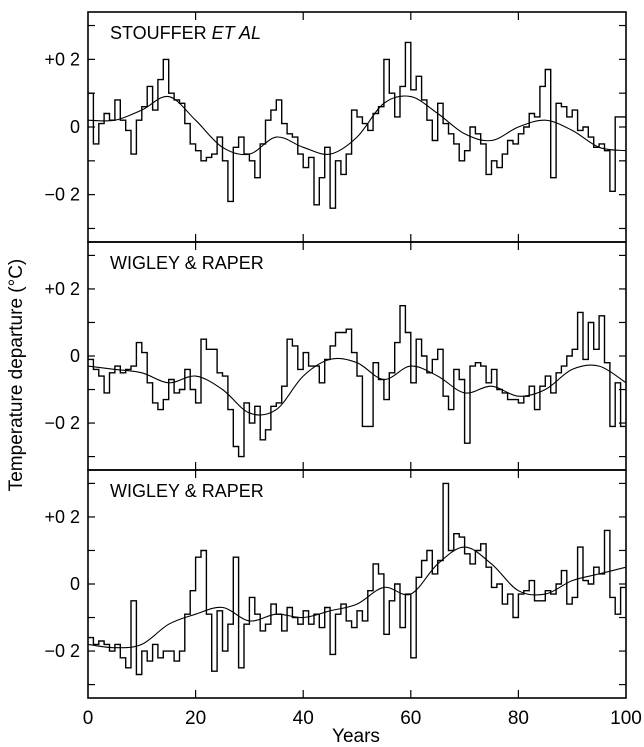 The width and height of the screenshot is (644, 747). What do you see at coordinates (16, 375) in the screenshot?
I see `y-axis-label: Temperature departure (°C)` at bounding box center [16, 375].